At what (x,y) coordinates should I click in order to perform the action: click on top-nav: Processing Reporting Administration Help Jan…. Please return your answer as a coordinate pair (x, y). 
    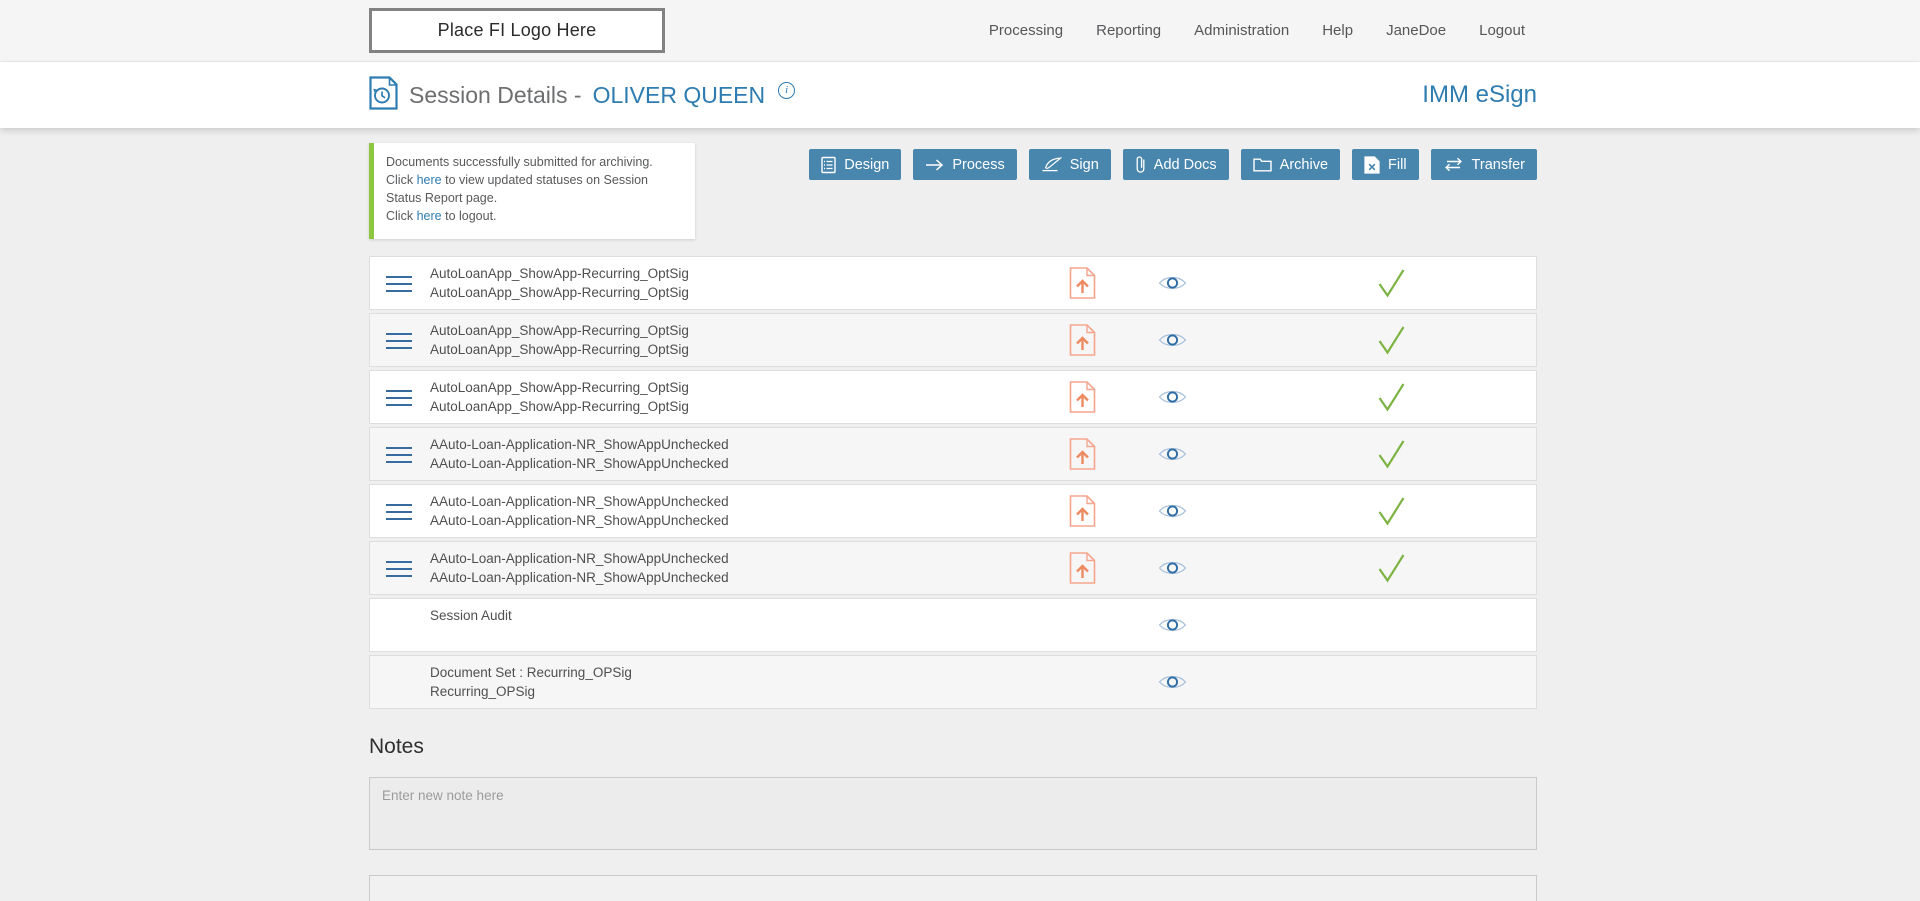
    Looking at the image, I should click on (1257, 30).